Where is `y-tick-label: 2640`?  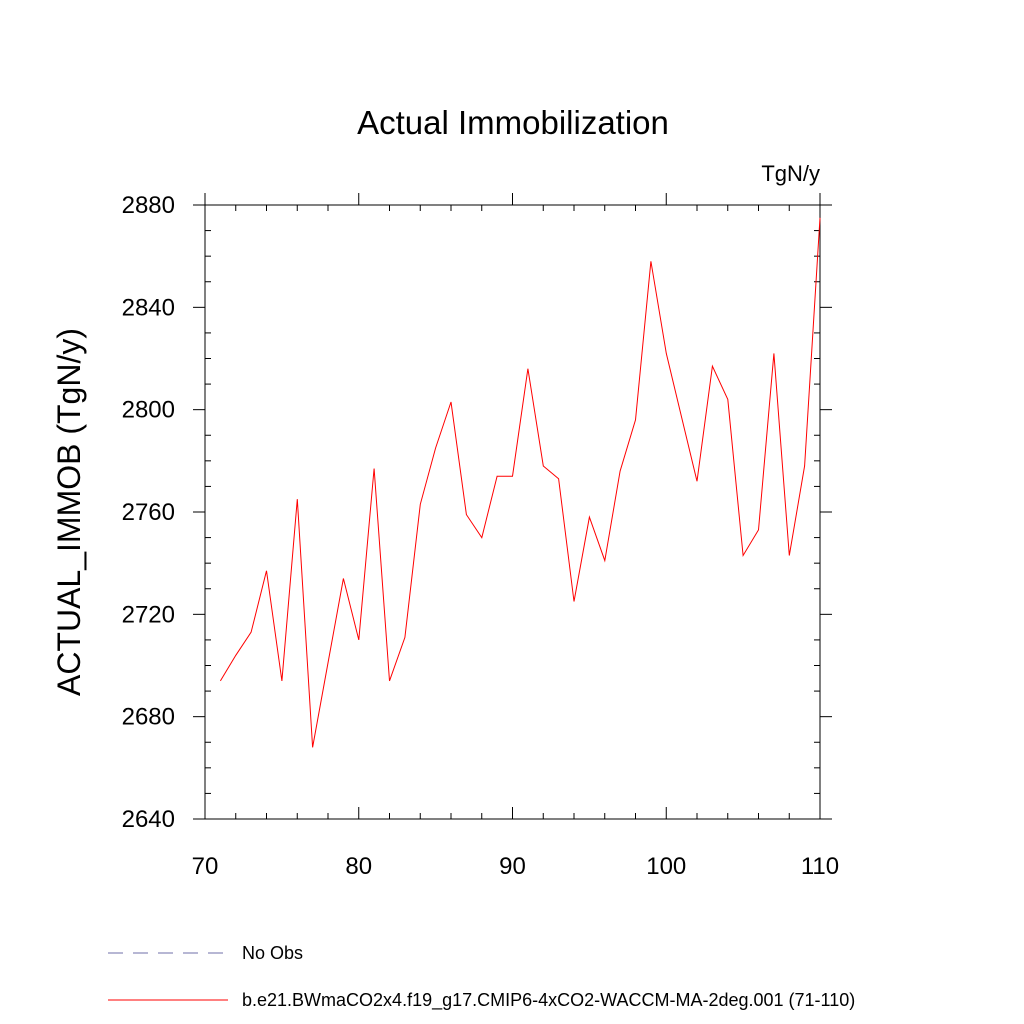
y-tick-label: 2640 is located at coordinates (148, 819).